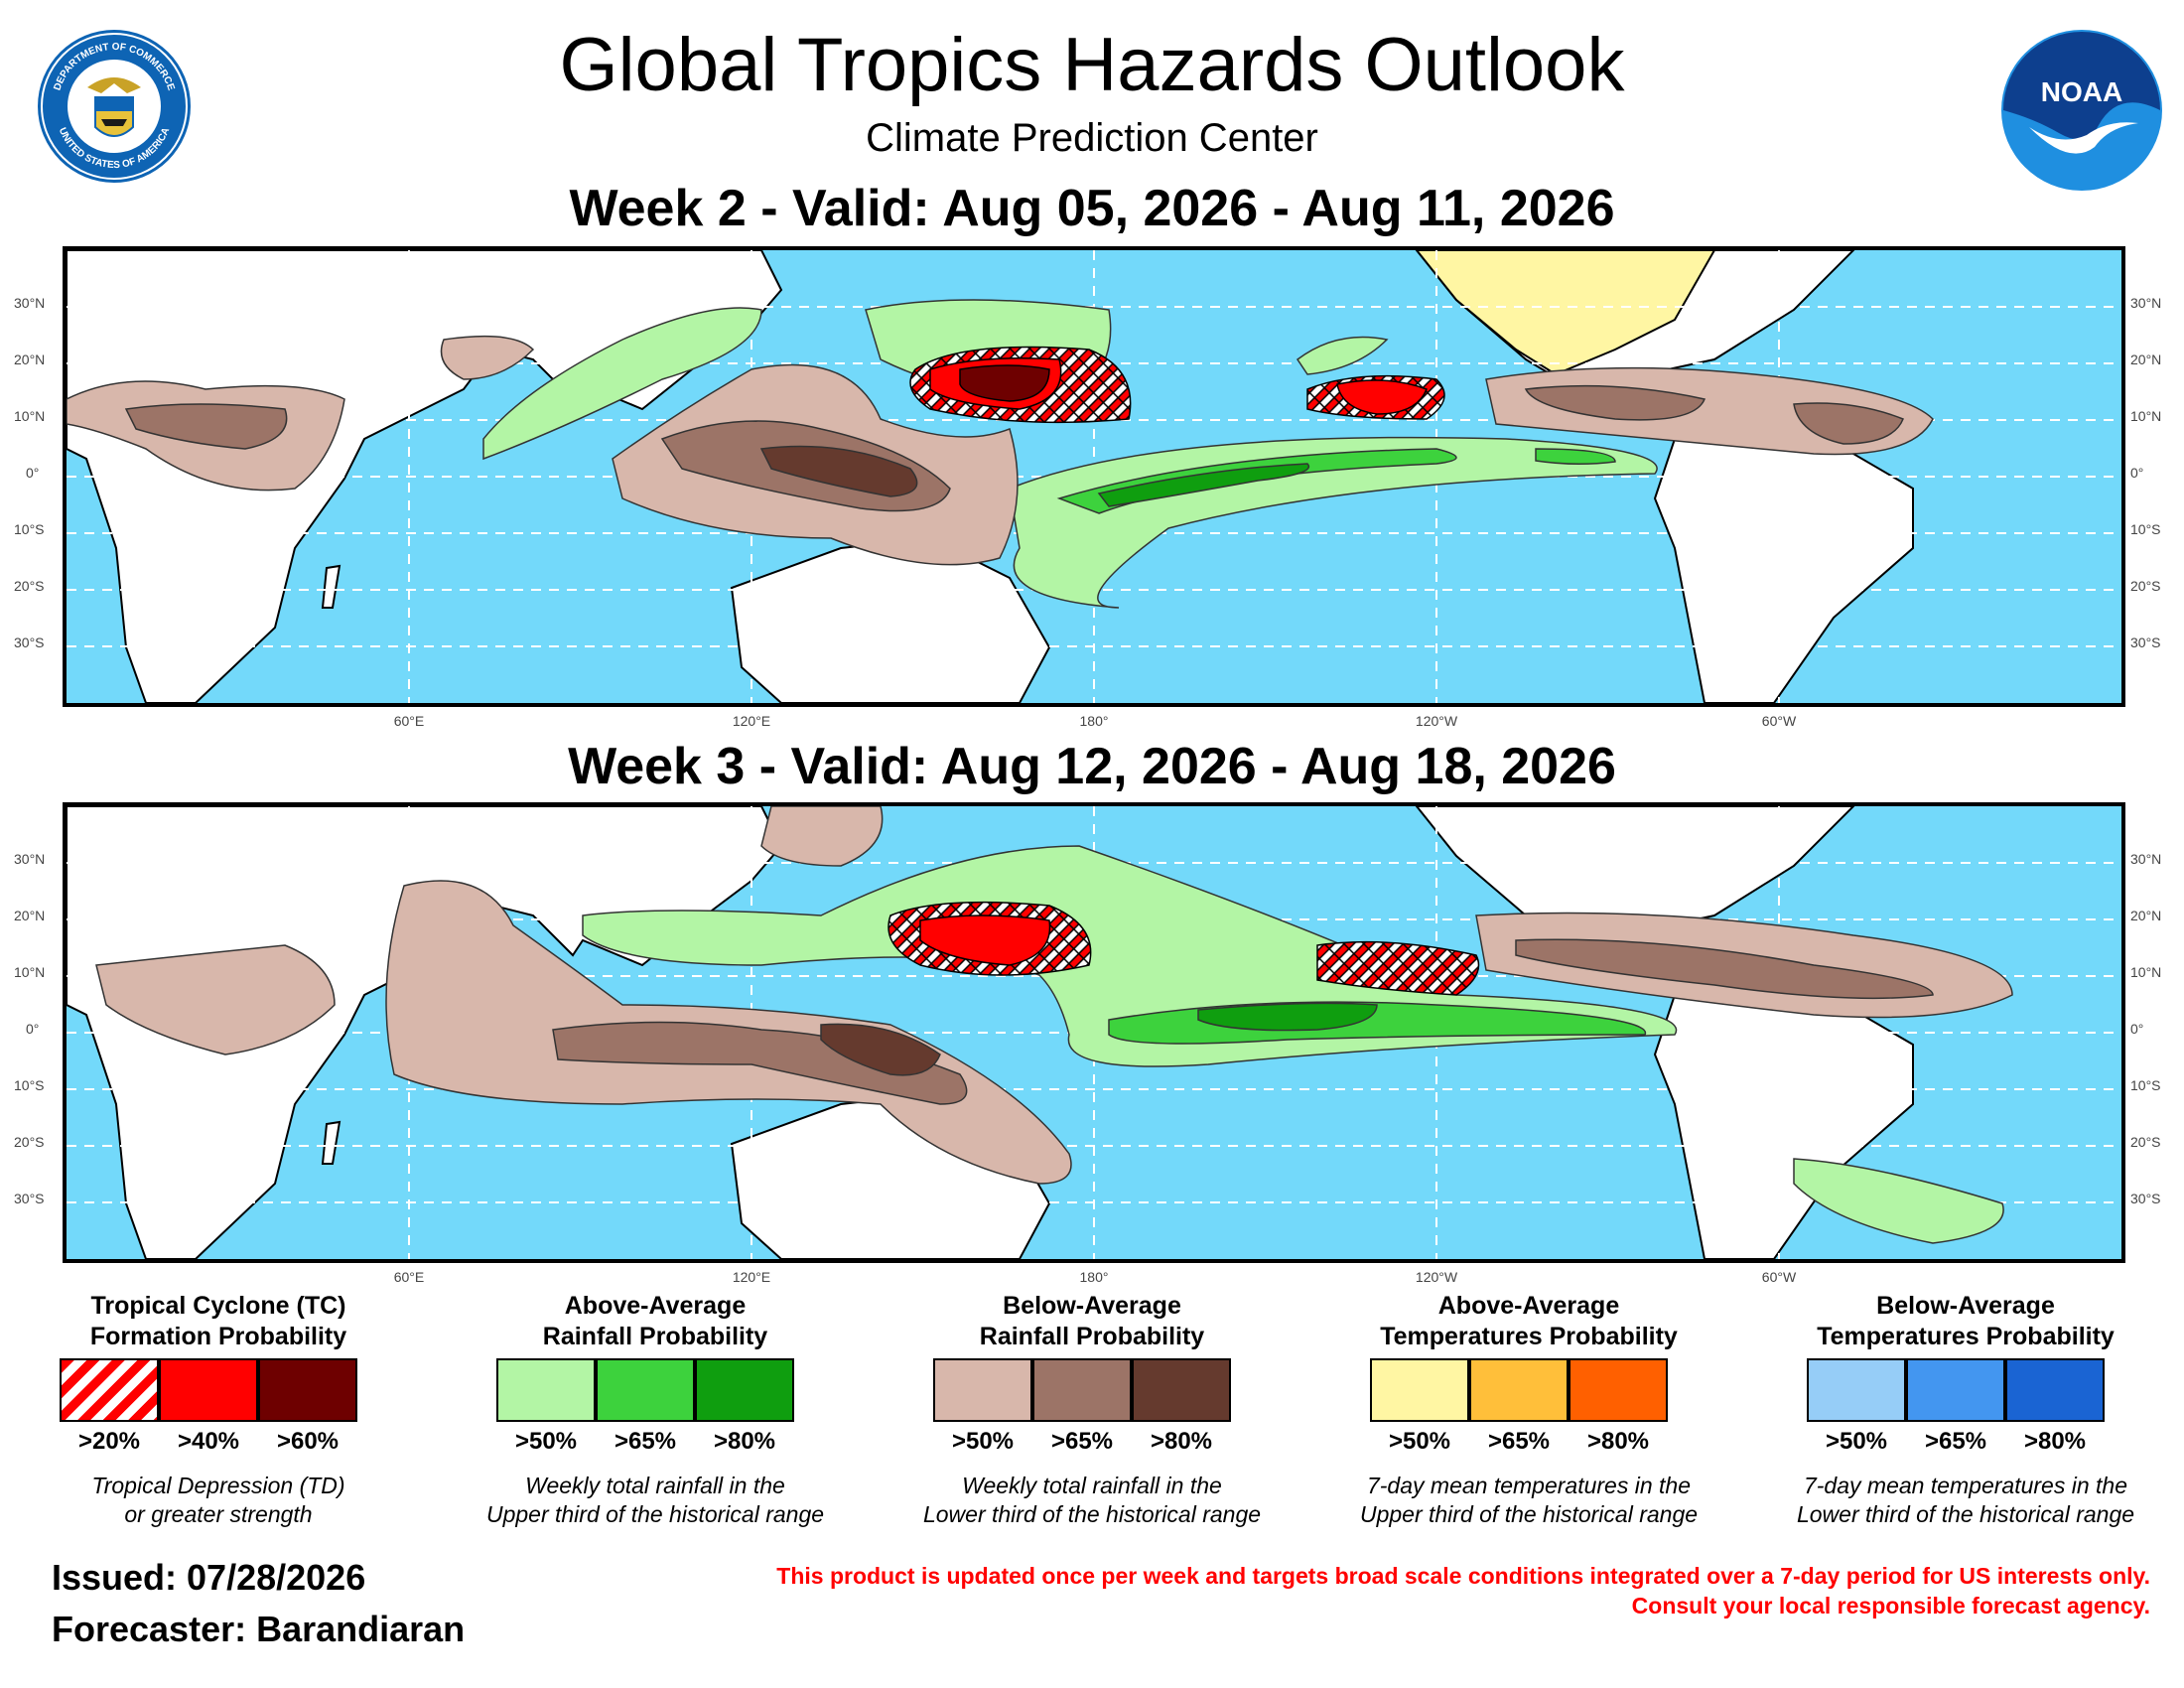  I want to click on below-rain-w3-caribbean-mod, so click(1724, 969).